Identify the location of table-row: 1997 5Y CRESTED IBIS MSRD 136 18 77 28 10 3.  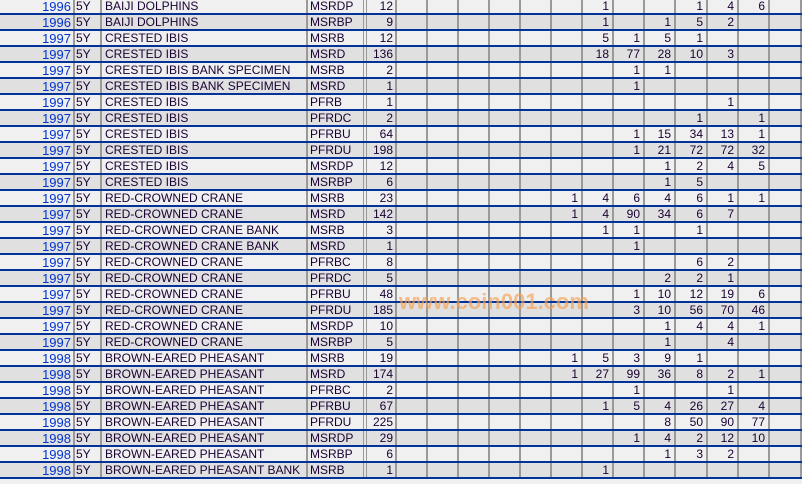
(401, 55).